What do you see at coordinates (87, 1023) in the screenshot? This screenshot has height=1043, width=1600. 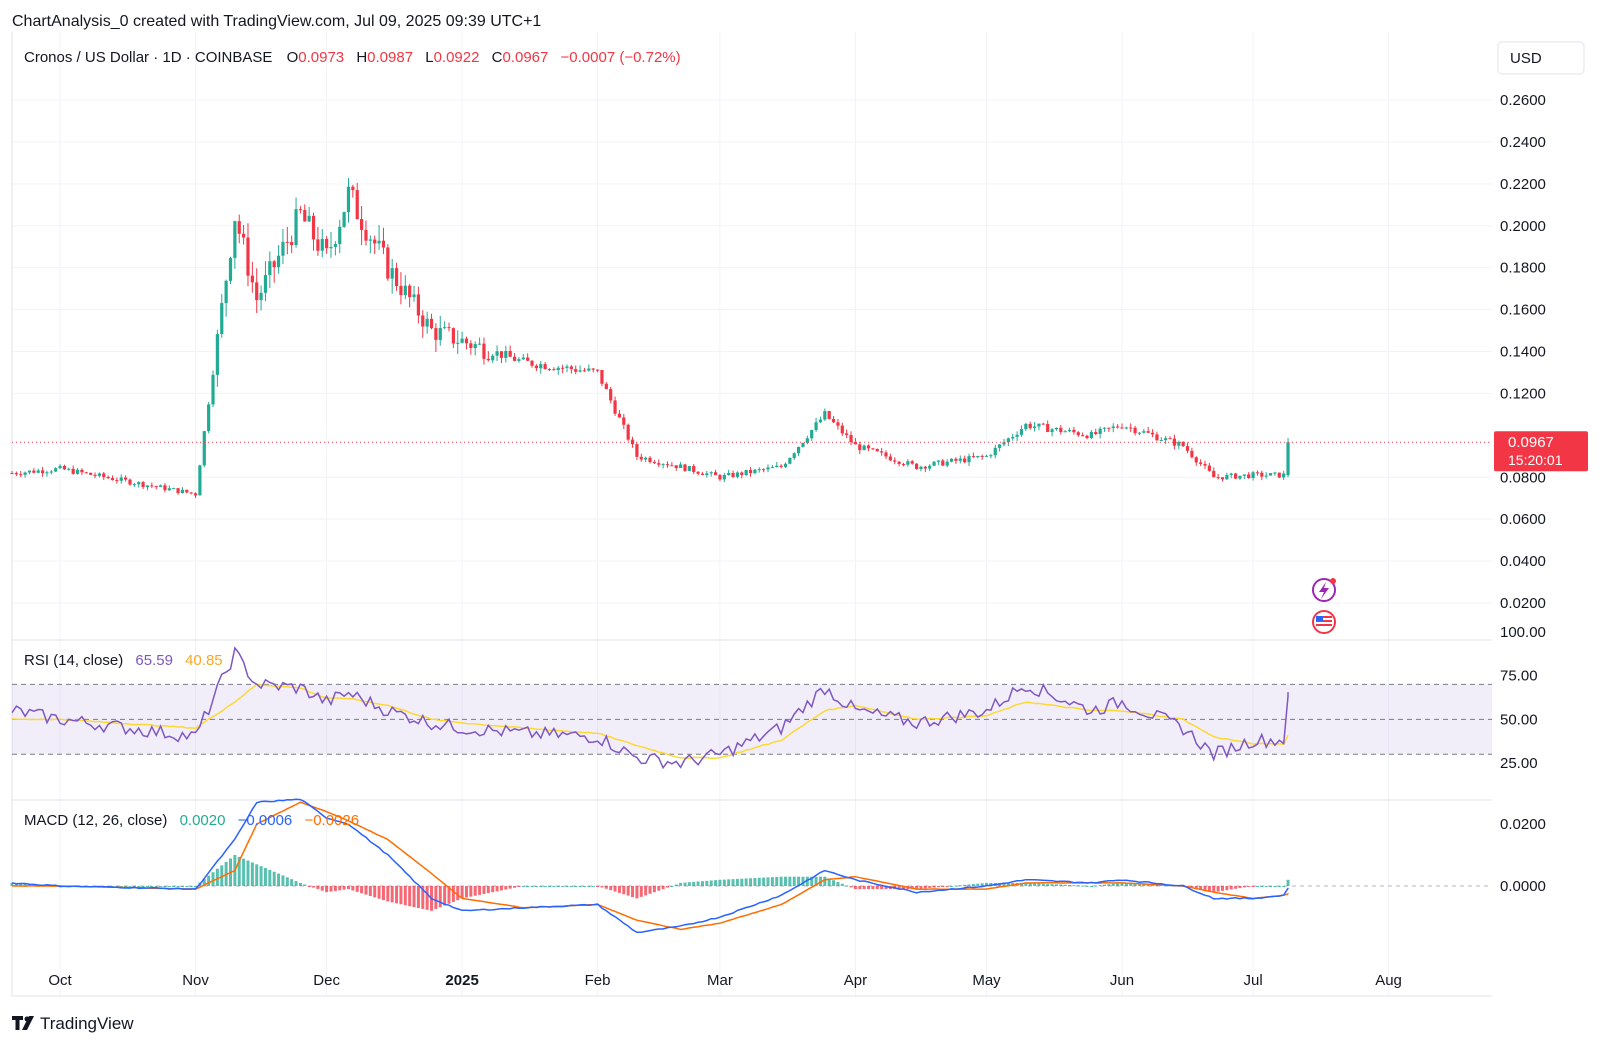 I see `tv-logo-text: TradingView` at bounding box center [87, 1023].